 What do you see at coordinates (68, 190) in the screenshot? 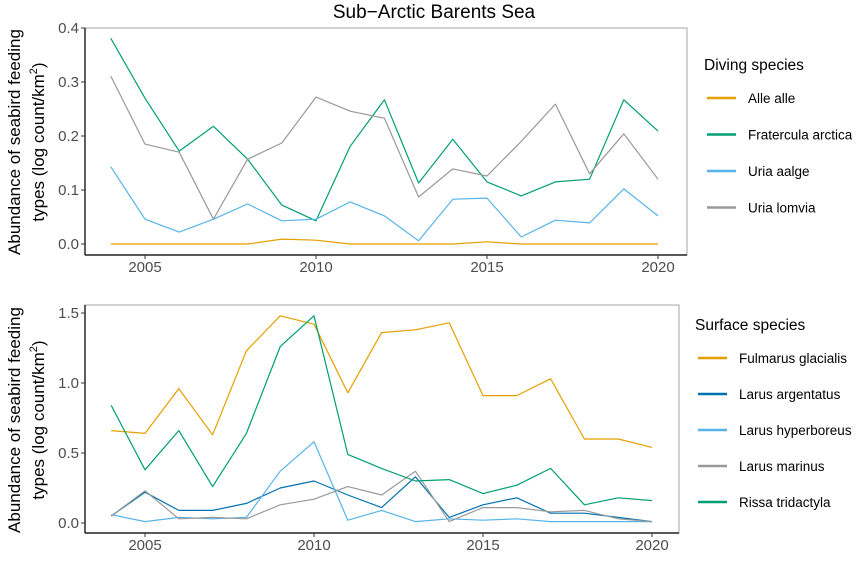
I see `y-tick-label: 0.1` at bounding box center [68, 190].